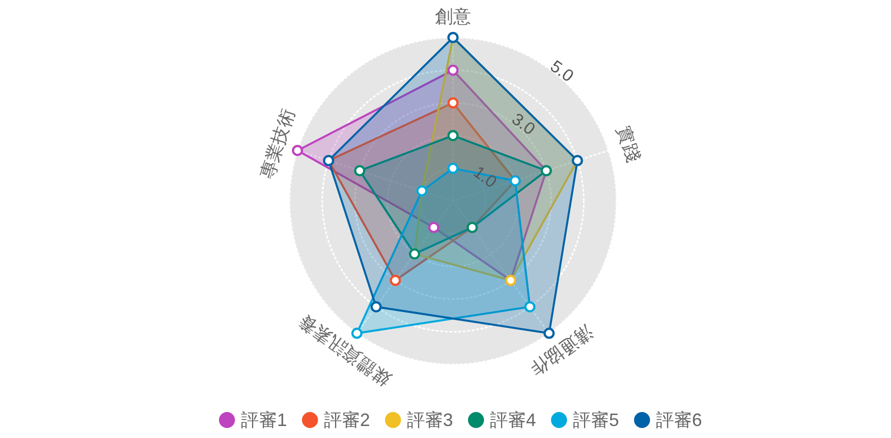 The width and height of the screenshot is (891, 438). What do you see at coordinates (347, 420) in the screenshot?
I see `legend-label: 評審2` at bounding box center [347, 420].